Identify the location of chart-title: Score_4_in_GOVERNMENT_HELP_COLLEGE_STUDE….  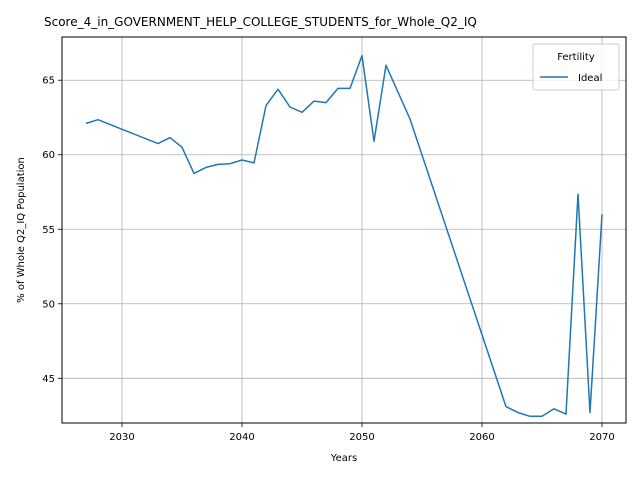
(260, 22).